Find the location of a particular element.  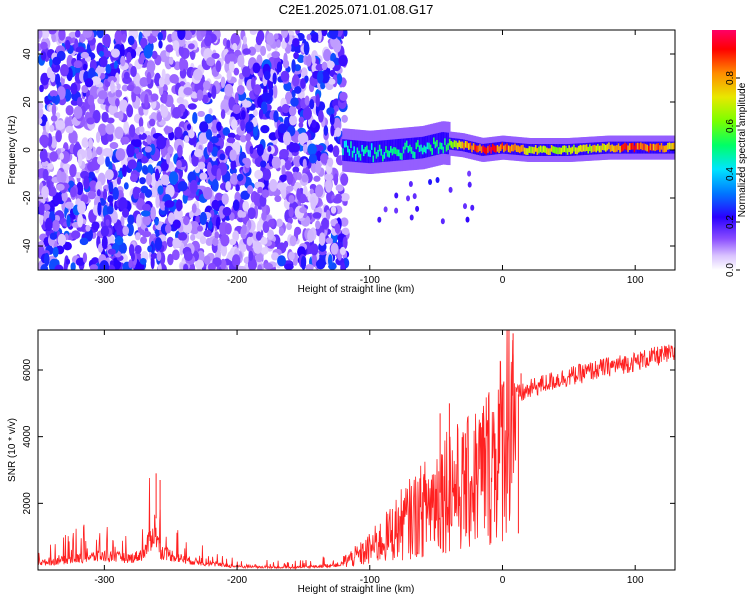

snr-y-axis-title: SNR (10 * v/v) is located at coordinates (12, 450).